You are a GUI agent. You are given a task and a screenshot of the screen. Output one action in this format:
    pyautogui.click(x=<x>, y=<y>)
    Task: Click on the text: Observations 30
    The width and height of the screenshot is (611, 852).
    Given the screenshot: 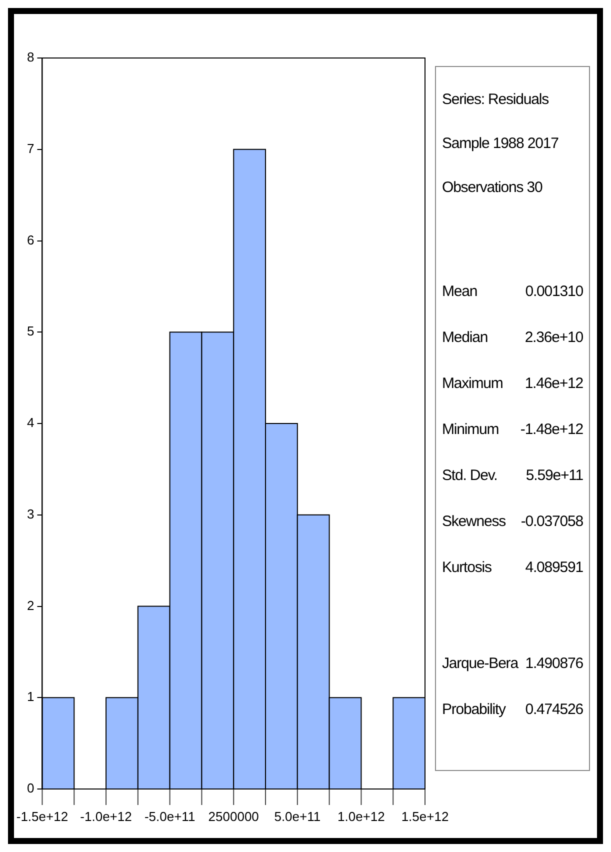 What is the action you would take?
    pyautogui.click(x=493, y=188)
    